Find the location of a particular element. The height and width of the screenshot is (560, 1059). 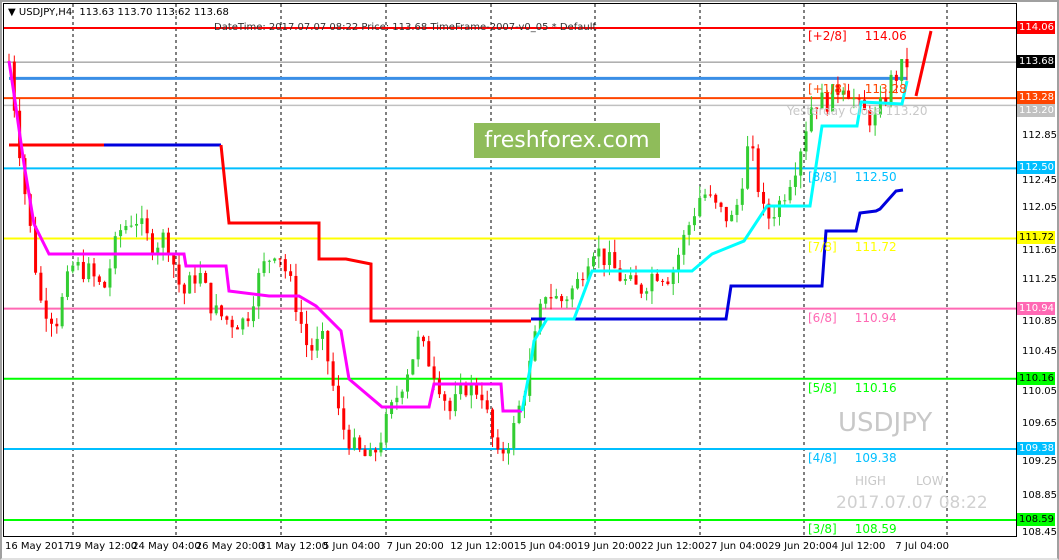

y-tick-label: 112.45 is located at coordinates (1039, 181).